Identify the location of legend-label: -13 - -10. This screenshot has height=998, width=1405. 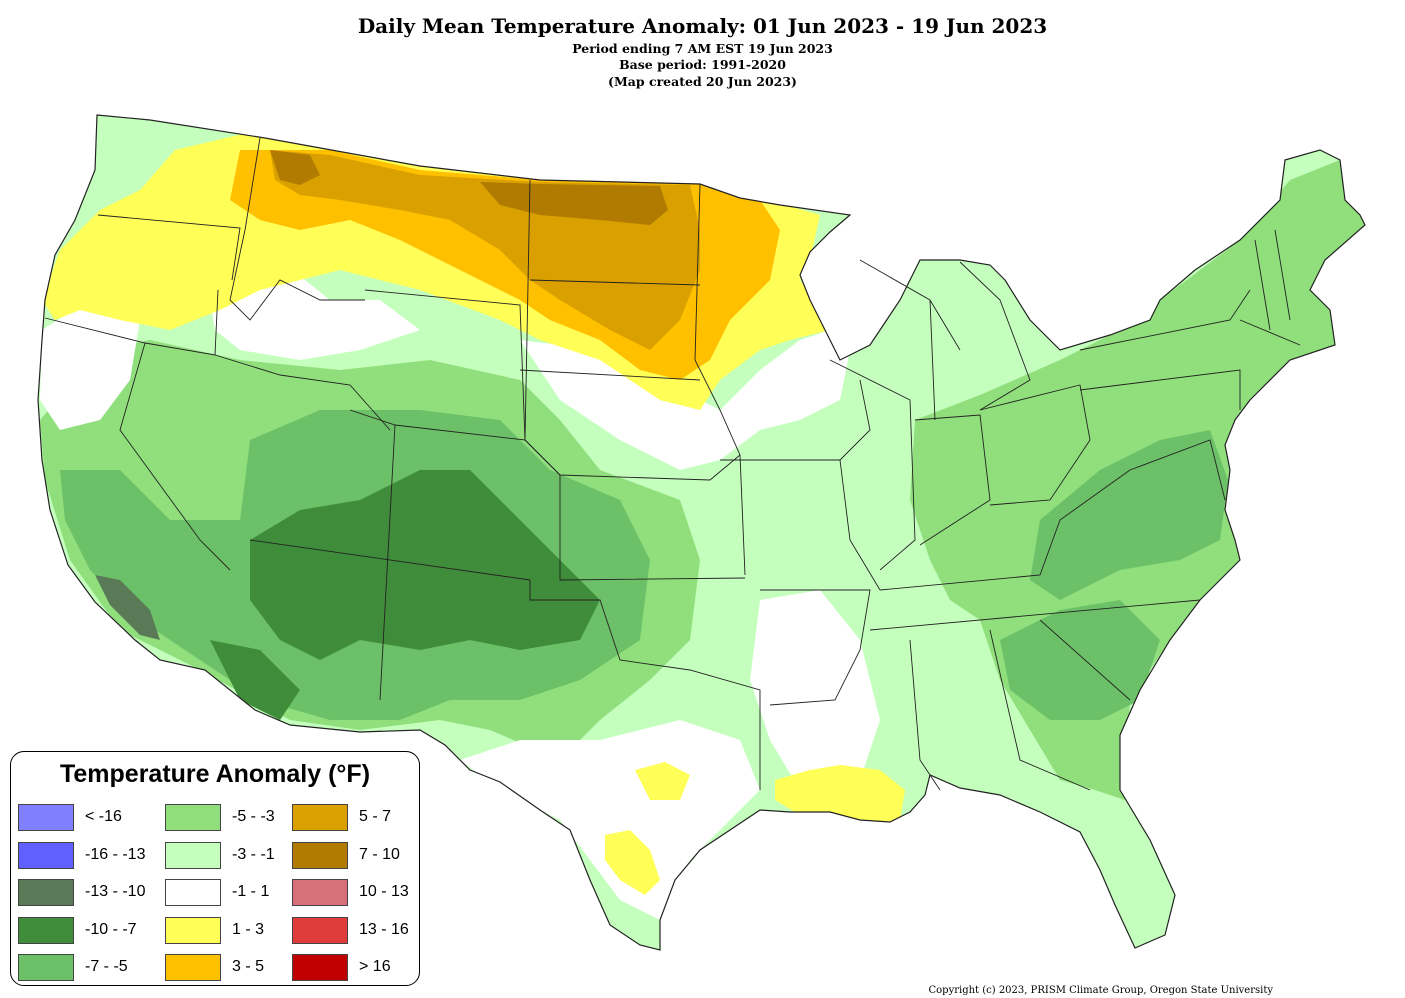
(115, 891).